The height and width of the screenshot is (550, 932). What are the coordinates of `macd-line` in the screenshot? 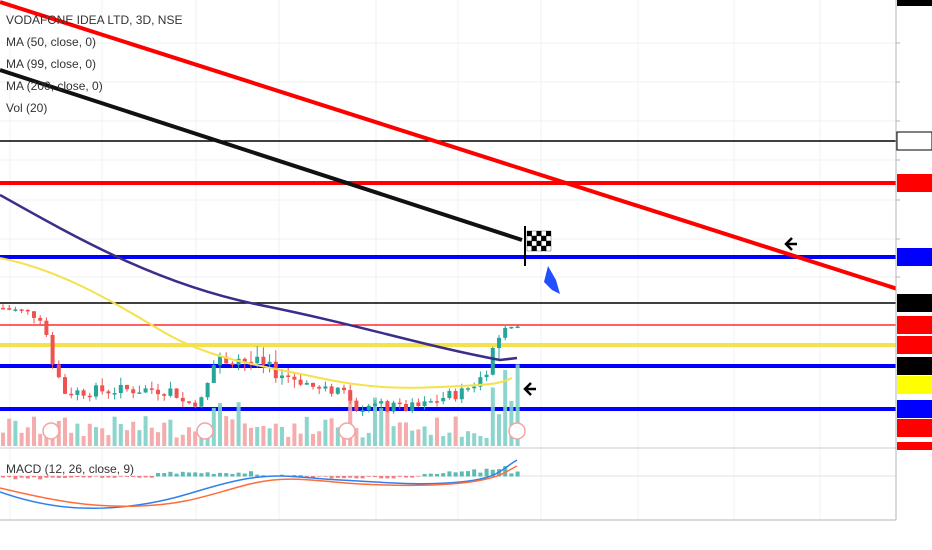 It's located at (259, 484).